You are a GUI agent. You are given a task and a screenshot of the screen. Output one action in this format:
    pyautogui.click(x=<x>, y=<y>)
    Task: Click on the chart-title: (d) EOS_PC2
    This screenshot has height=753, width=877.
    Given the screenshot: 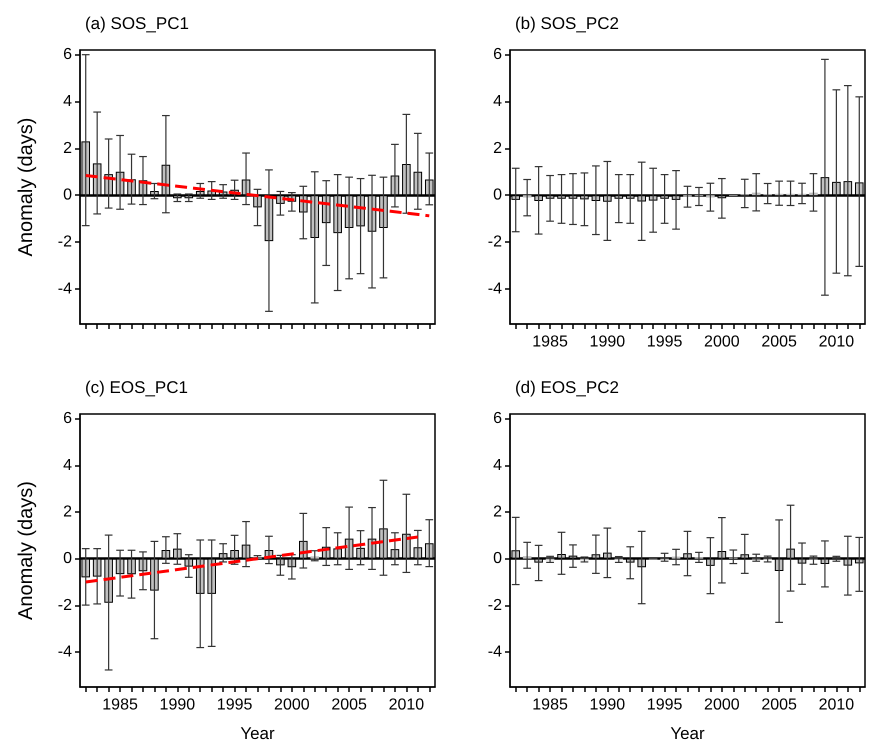 What is the action you would take?
    pyautogui.click(x=567, y=387)
    